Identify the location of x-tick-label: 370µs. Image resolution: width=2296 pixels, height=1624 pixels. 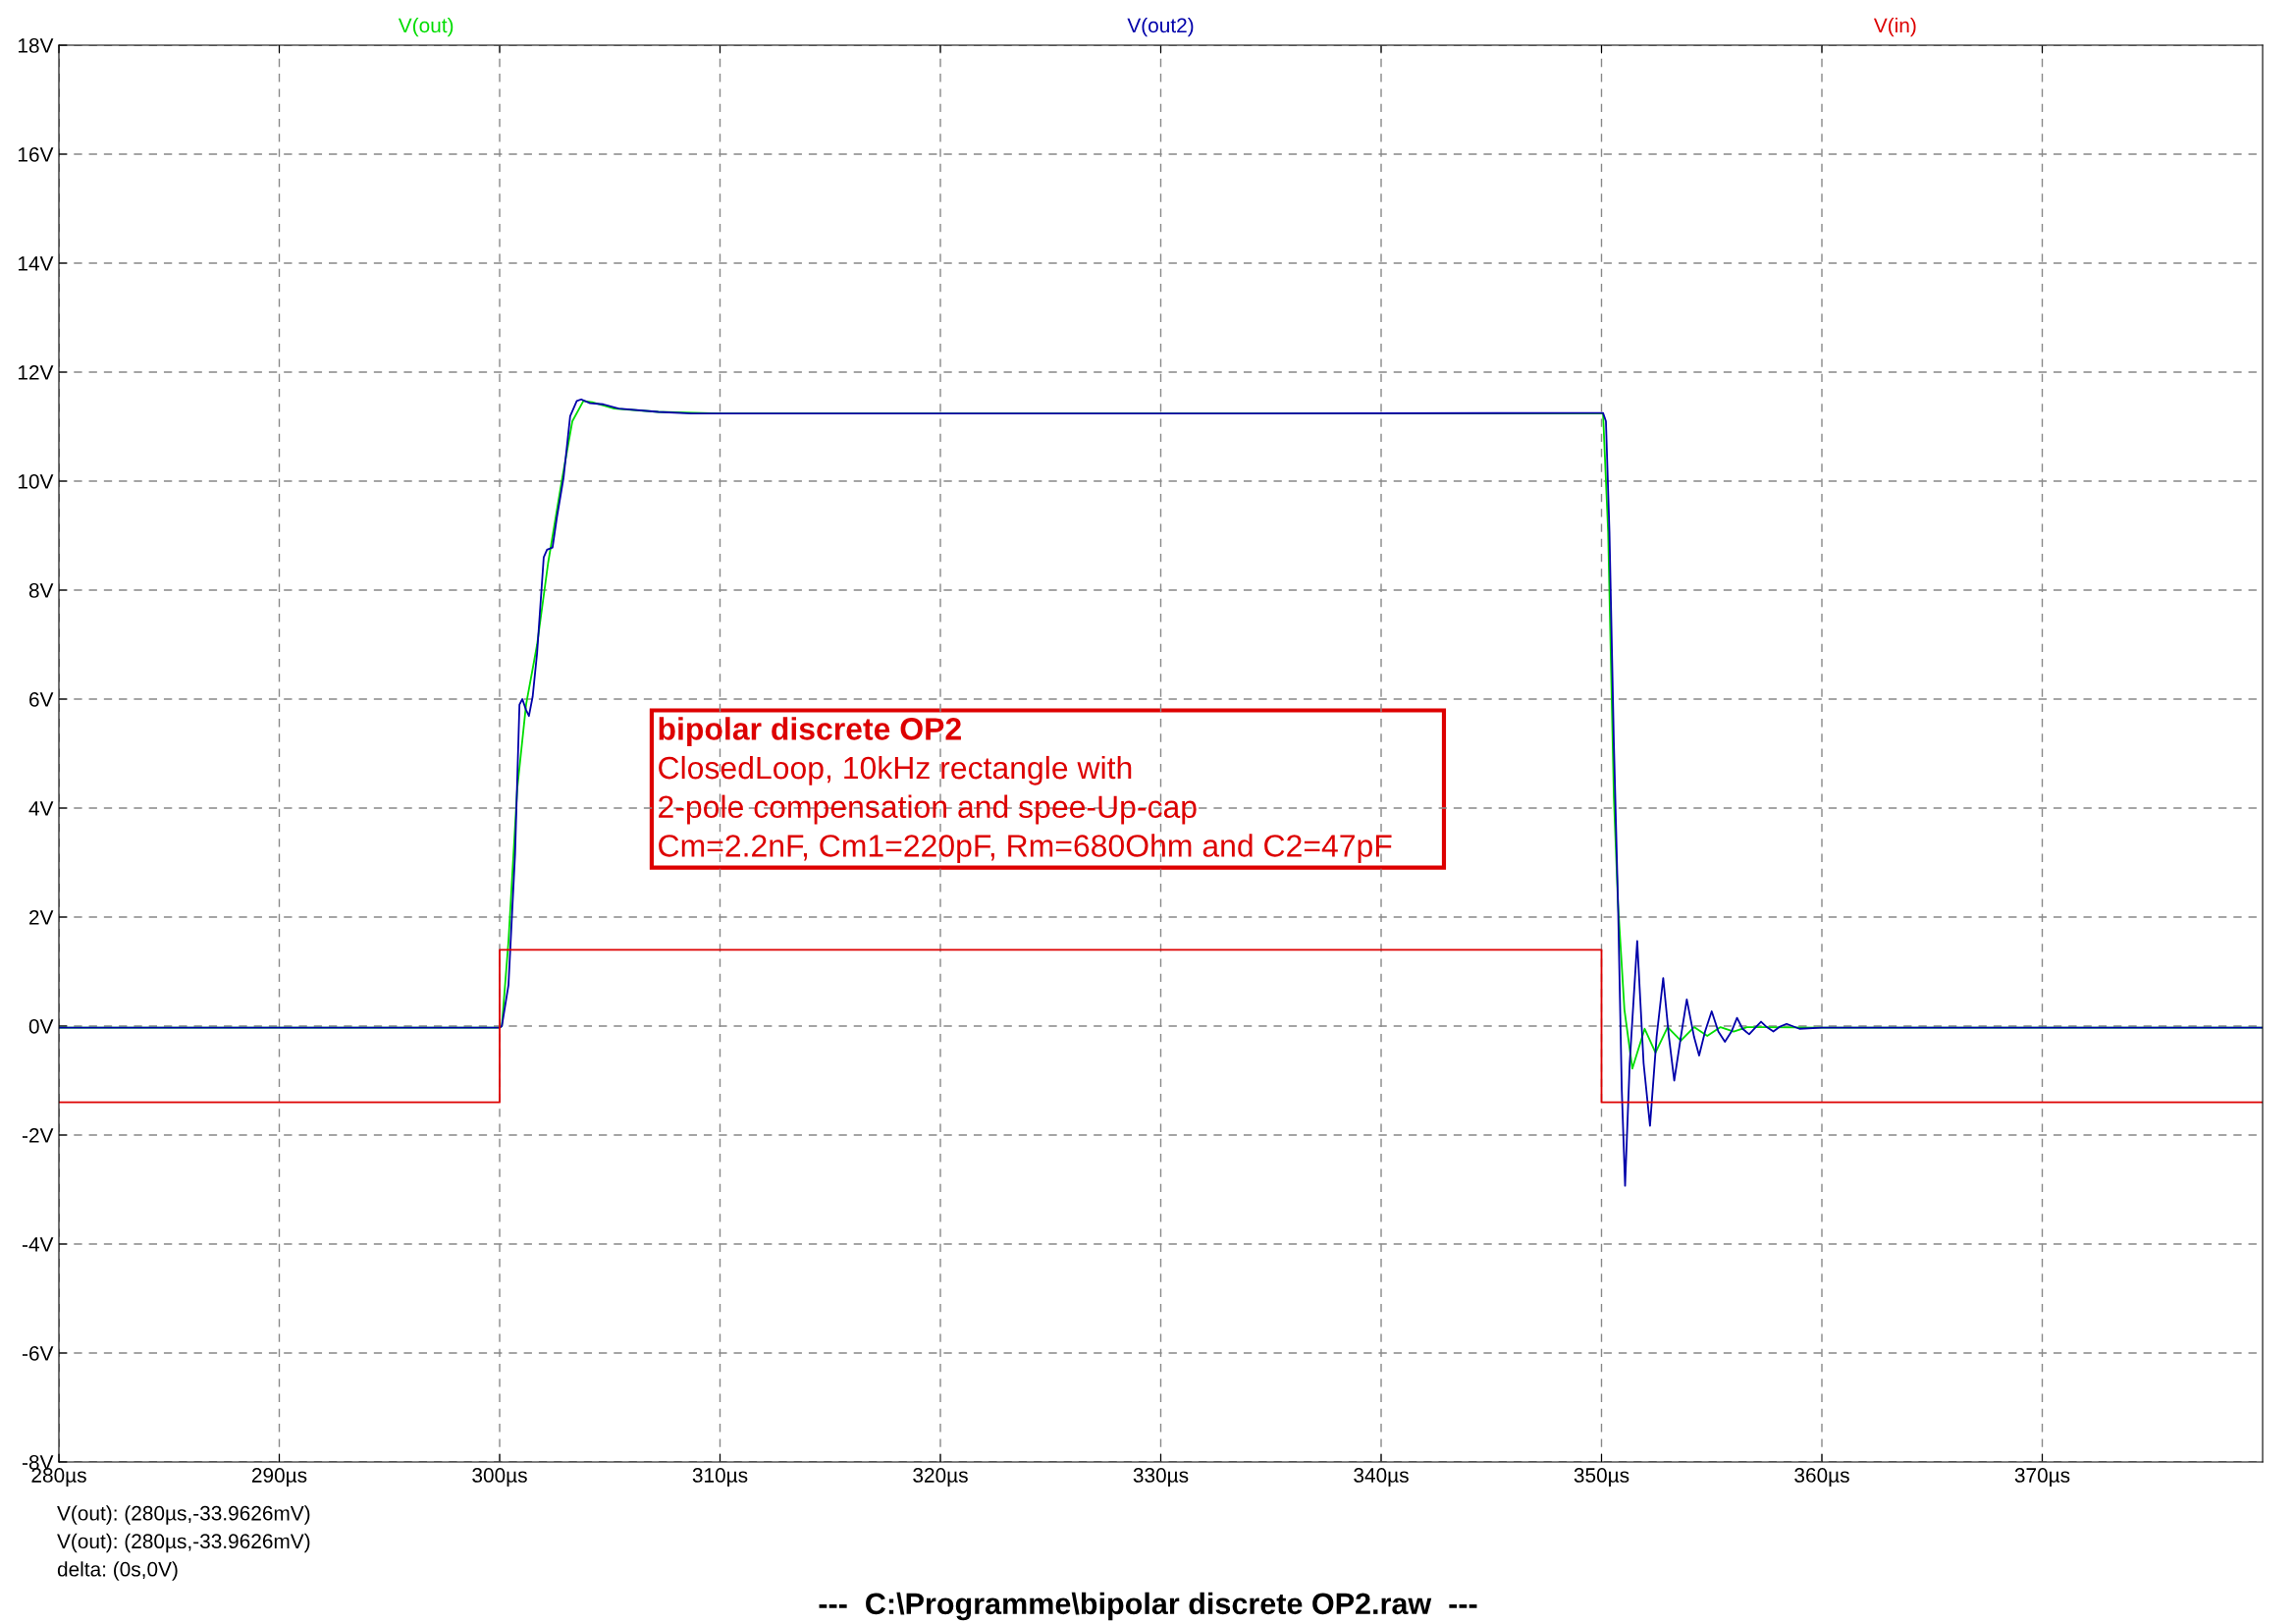
(2042, 1477).